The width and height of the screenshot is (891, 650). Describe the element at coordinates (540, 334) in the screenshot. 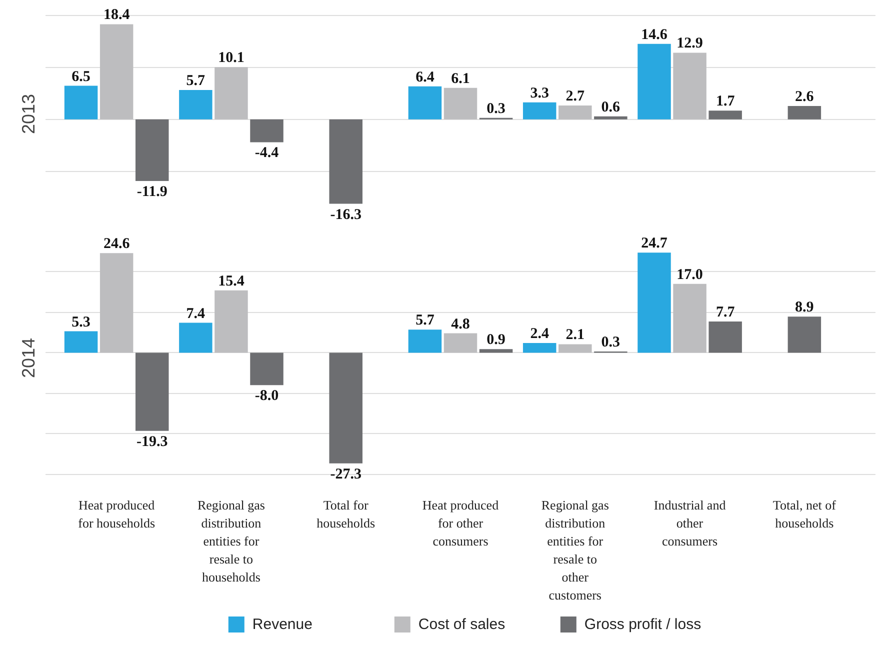

I see `data-label: 2.4` at that location.